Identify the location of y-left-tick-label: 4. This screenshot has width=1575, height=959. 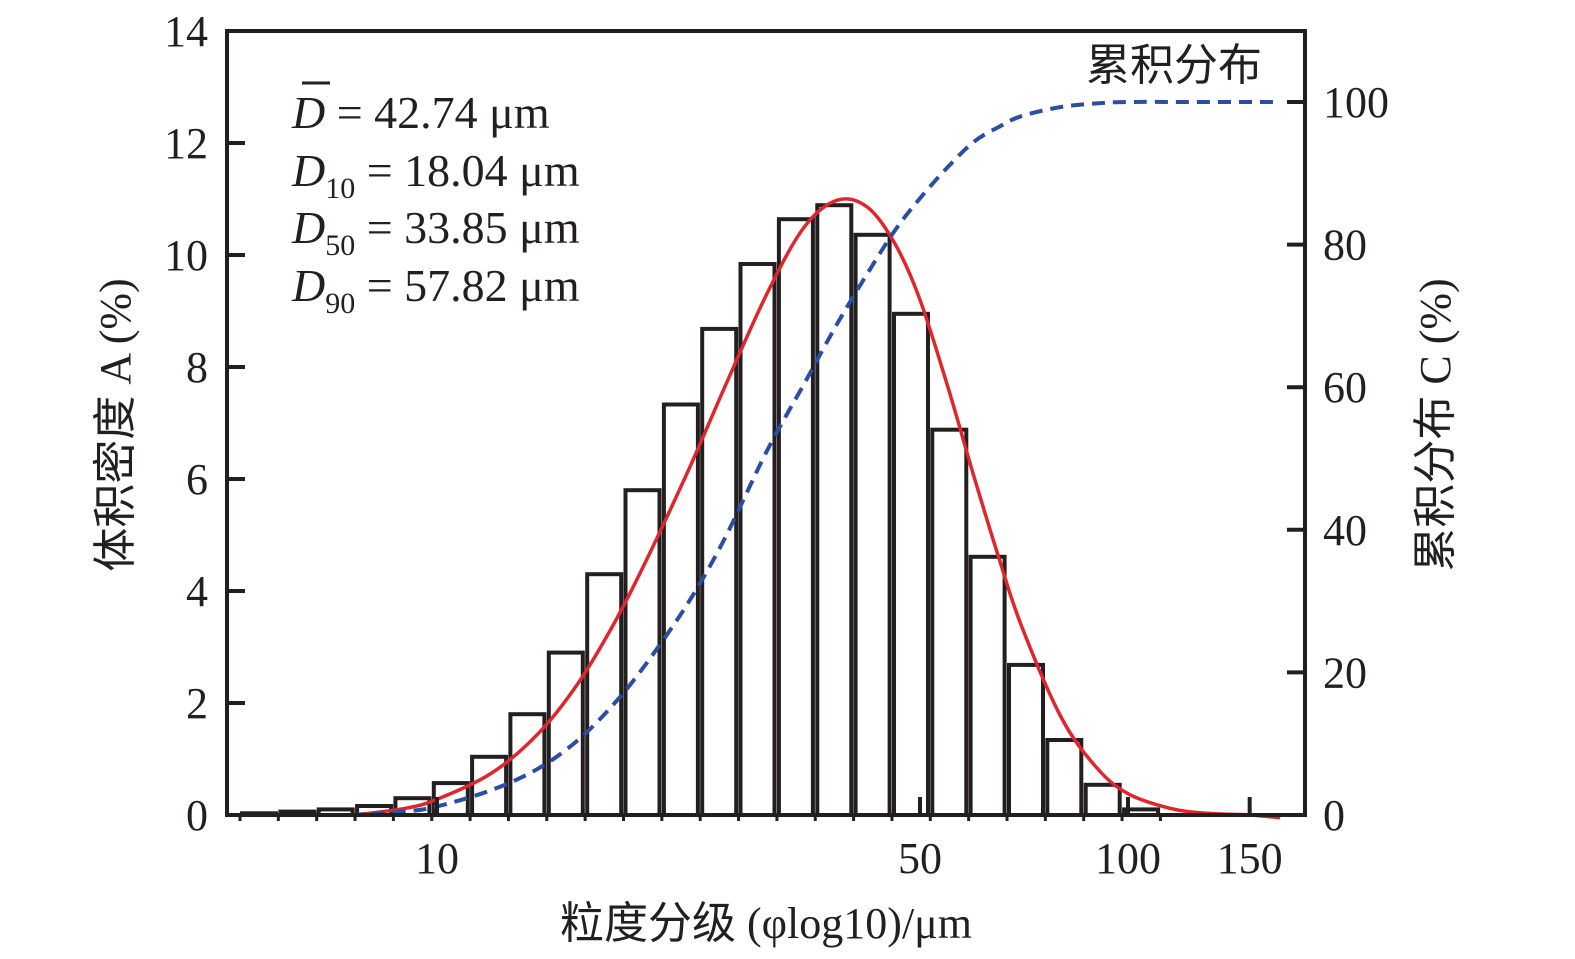
(197, 591).